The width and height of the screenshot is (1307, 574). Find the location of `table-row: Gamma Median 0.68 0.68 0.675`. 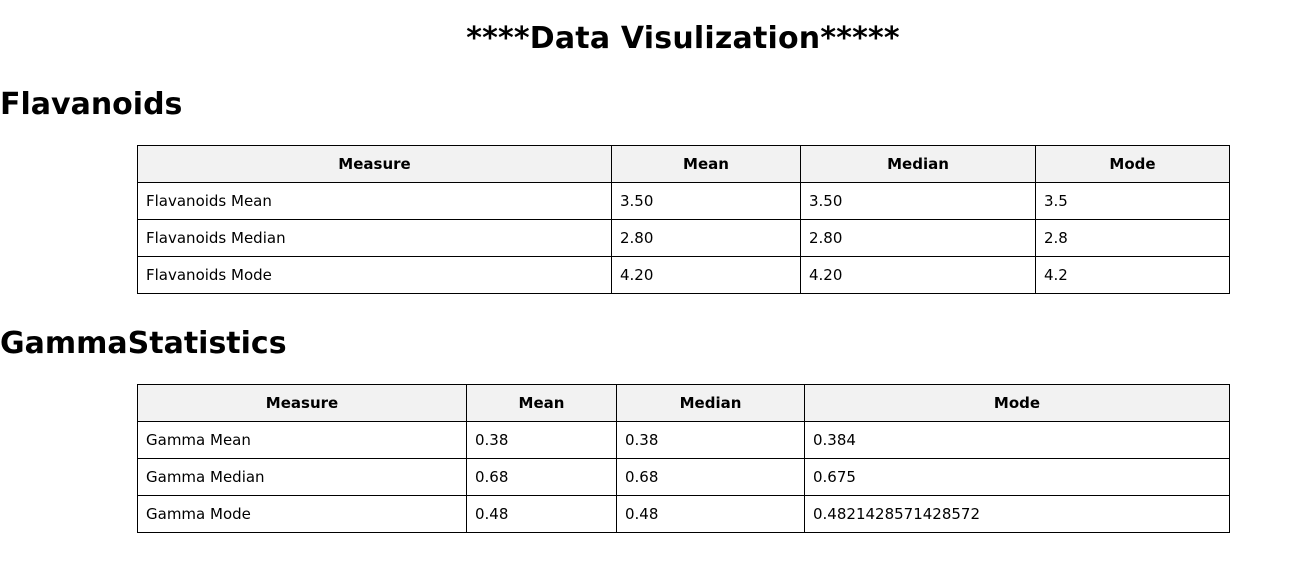

table-row: Gamma Median 0.68 0.68 0.675 is located at coordinates (683, 477).